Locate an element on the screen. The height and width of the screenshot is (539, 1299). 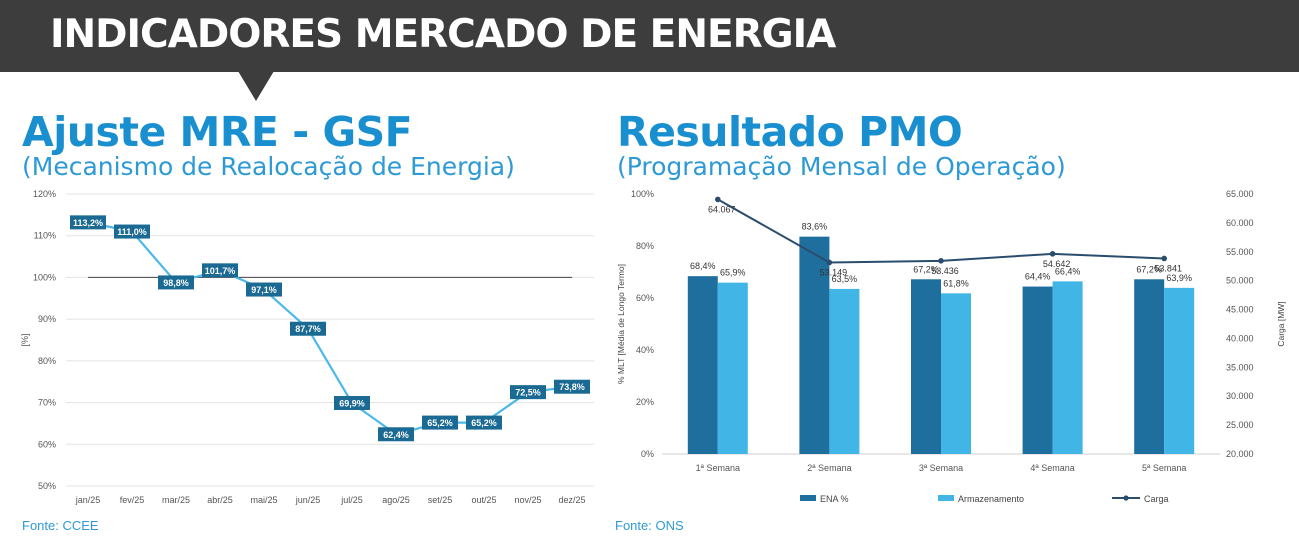
ena-data-label: 68,4% is located at coordinates (703, 266).